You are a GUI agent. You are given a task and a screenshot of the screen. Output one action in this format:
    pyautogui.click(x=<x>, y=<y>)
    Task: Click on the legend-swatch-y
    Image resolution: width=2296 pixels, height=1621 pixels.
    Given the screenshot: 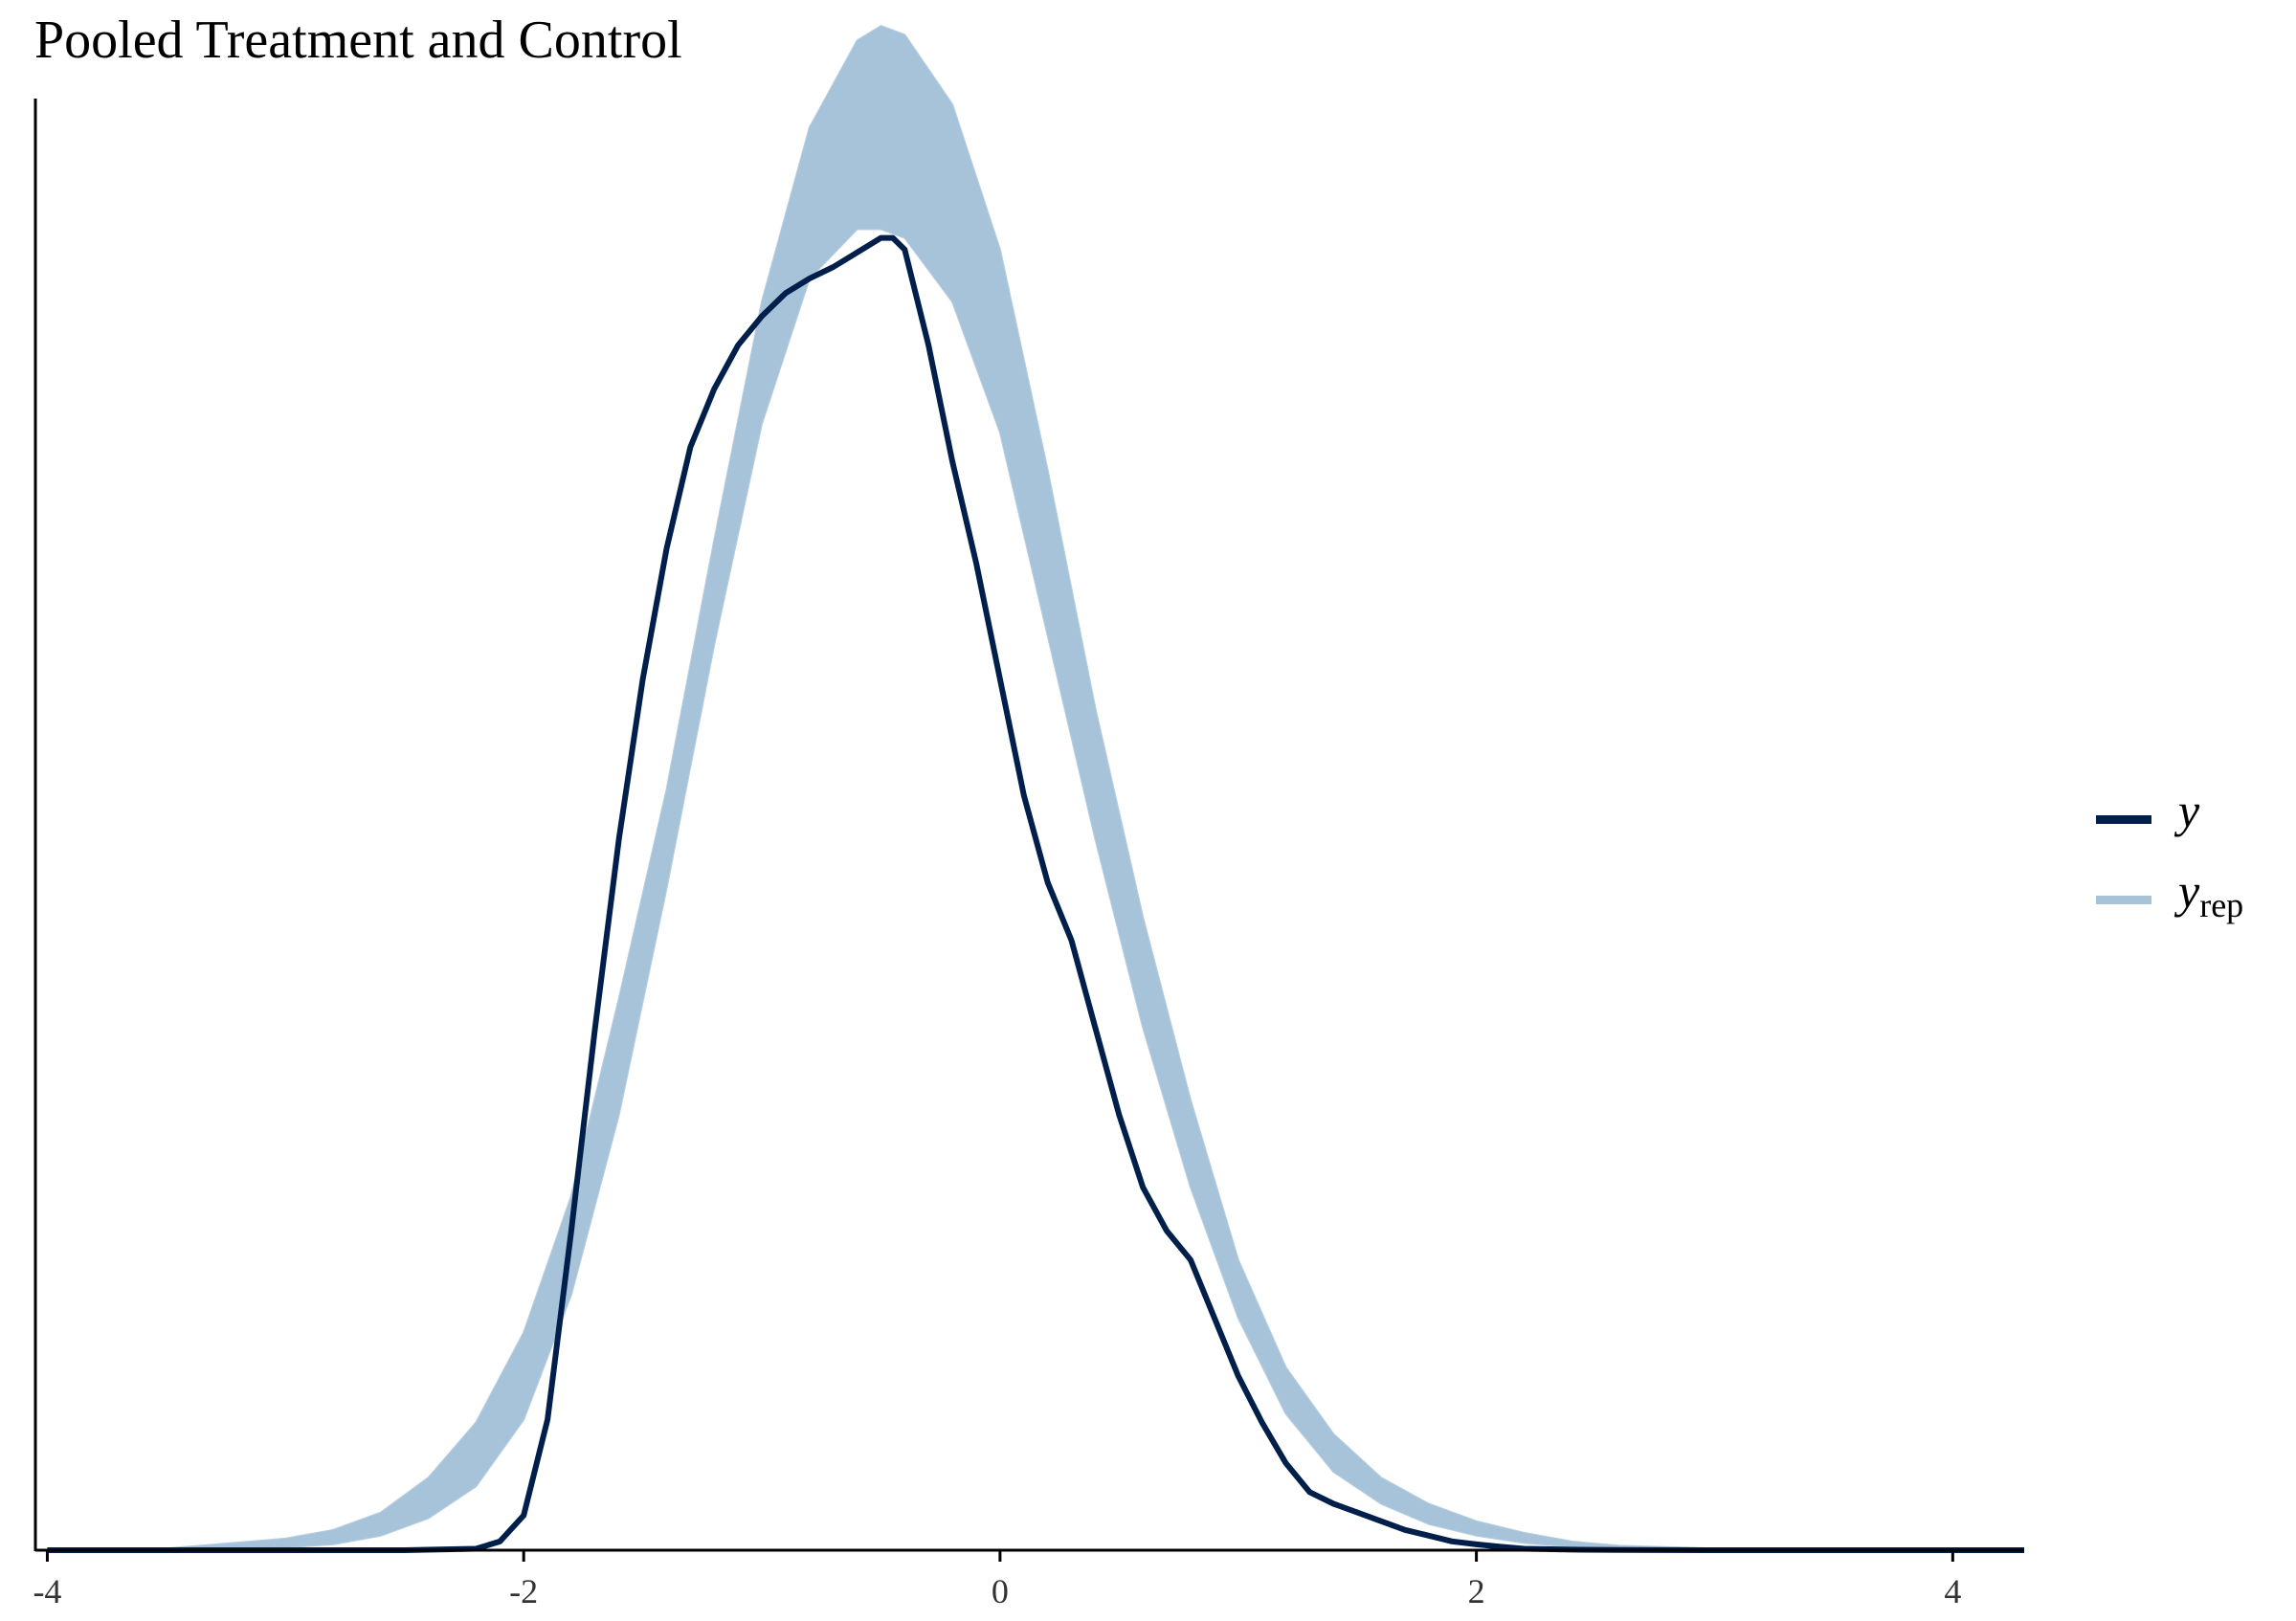 What is the action you would take?
    pyautogui.click(x=2123, y=819)
    